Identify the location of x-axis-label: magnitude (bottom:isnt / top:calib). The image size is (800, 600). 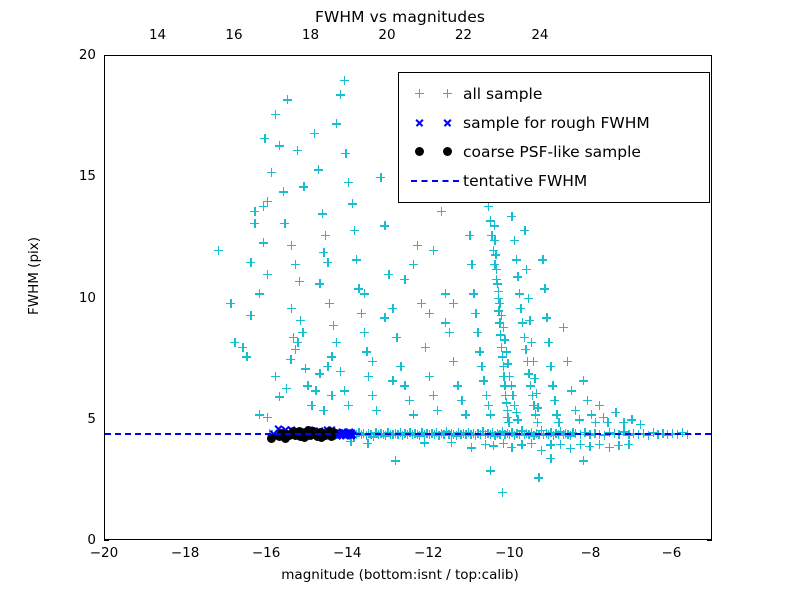
(400, 575).